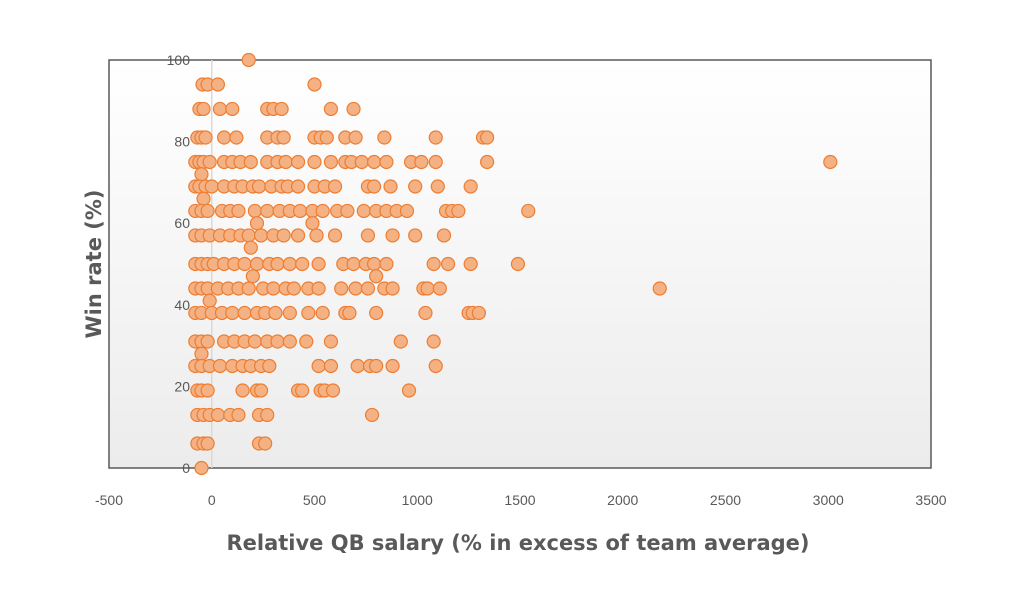  What do you see at coordinates (182, 305) in the screenshot?
I see `y-tick-label: 40` at bounding box center [182, 305].